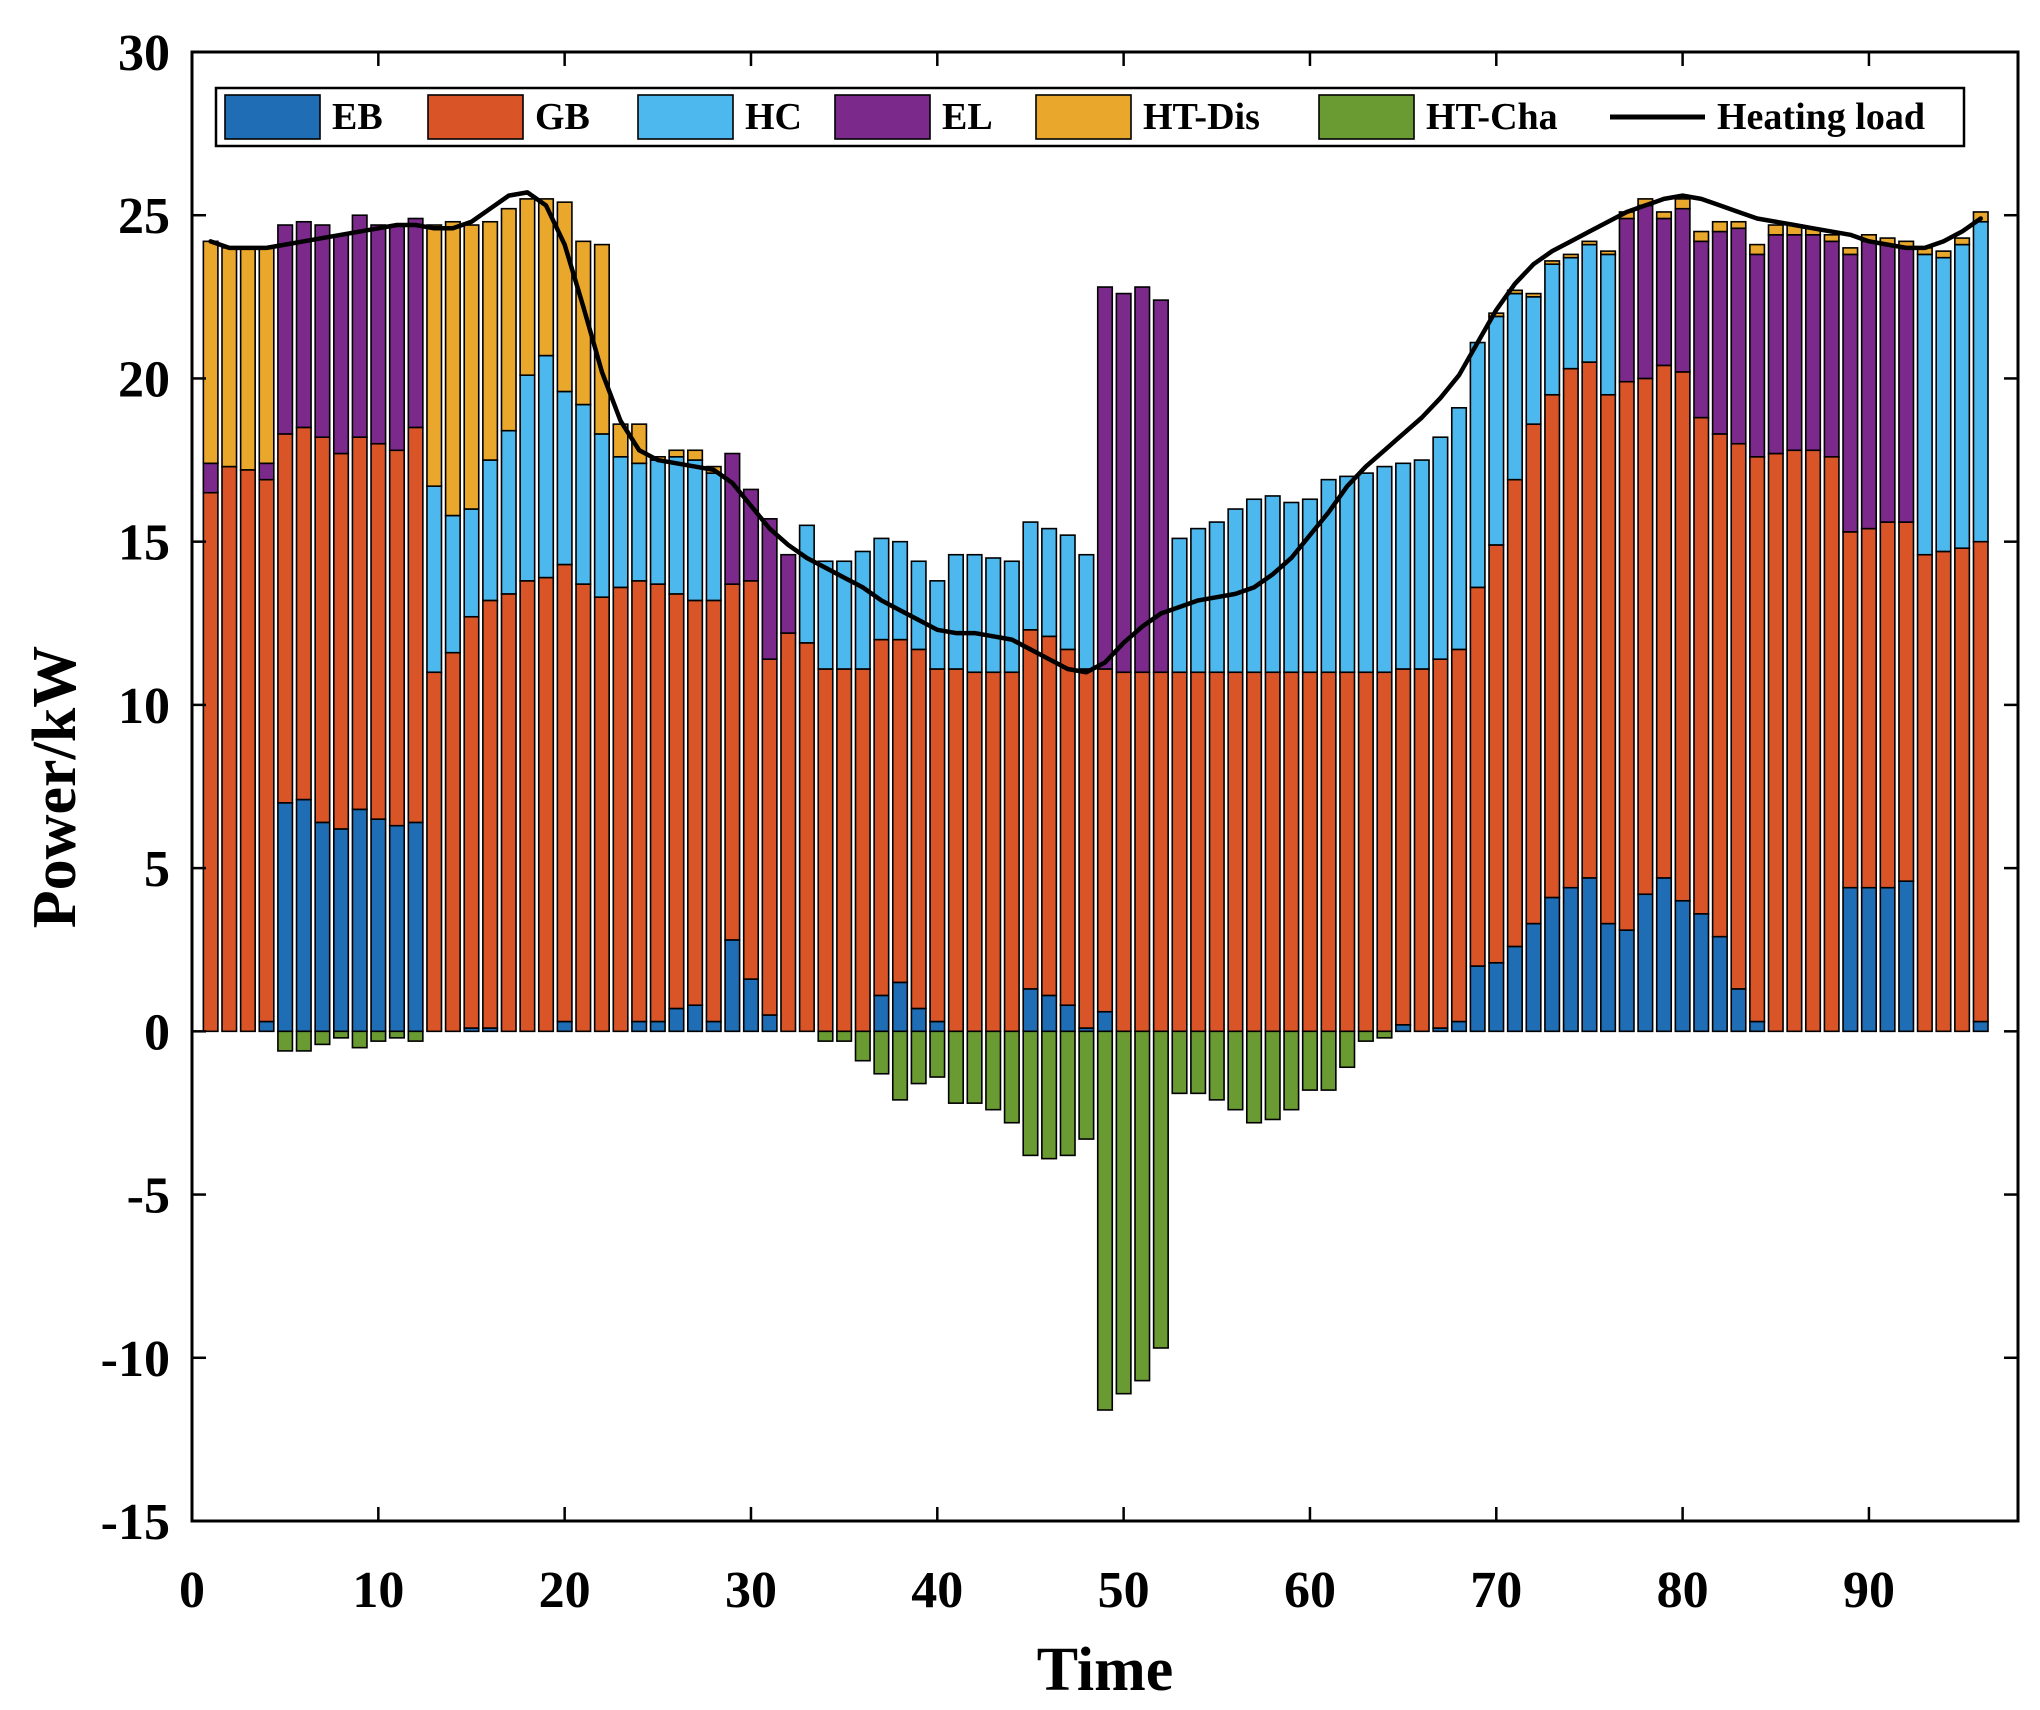 This screenshot has width=2040, height=1710. Describe the element at coordinates (359, 623) in the screenshot. I see `bar-gb-t9` at that location.